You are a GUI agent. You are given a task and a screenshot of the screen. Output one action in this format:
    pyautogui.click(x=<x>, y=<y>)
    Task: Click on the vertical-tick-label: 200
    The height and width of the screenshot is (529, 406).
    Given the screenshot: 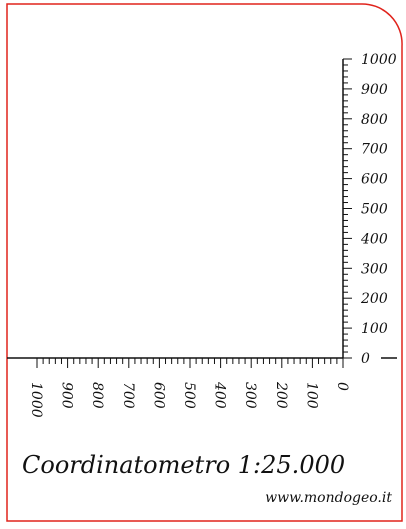 What is the action you would take?
    pyautogui.click(x=374, y=299)
    